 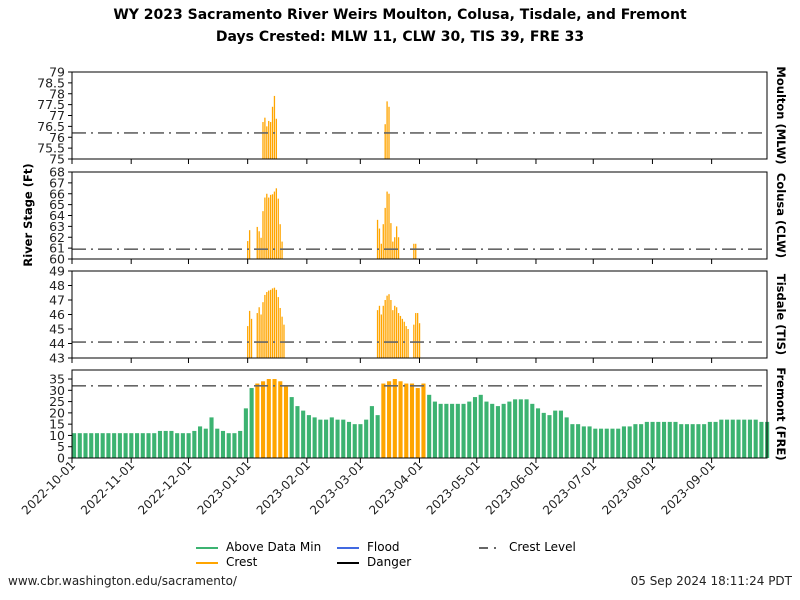 What do you see at coordinates (57, 137) in the screenshot?
I see `y-tick-label: 76` at bounding box center [57, 137].